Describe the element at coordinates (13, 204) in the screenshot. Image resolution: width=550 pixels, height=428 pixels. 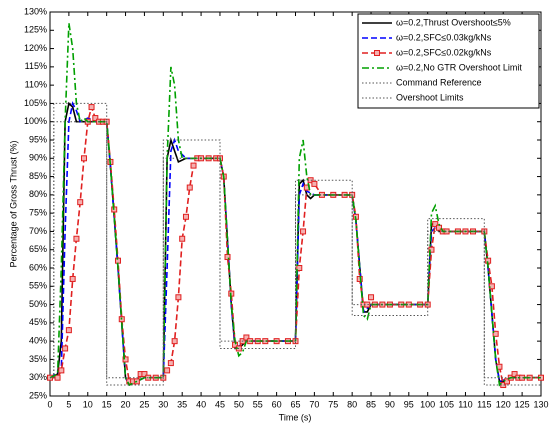
I see `y-axis-label: Percentage of Gross Thrust (%)` at that location.